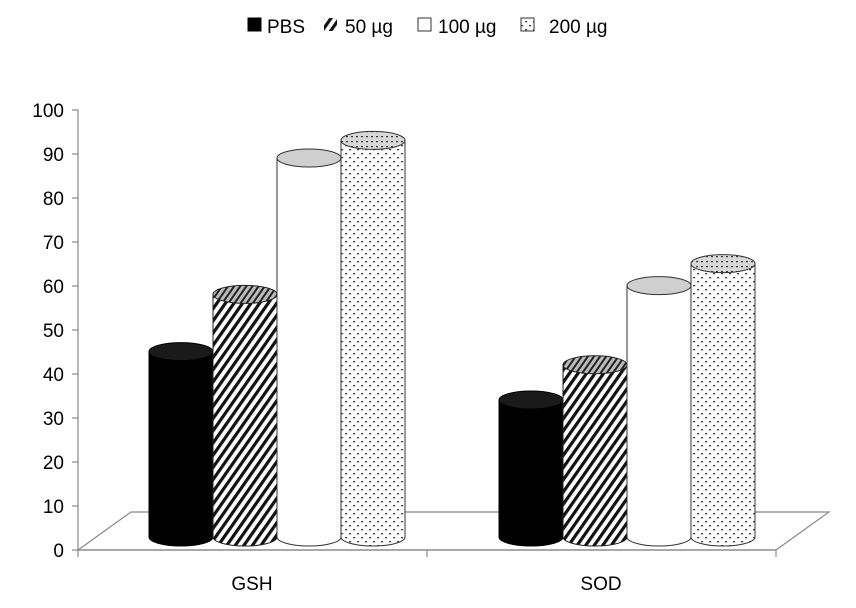 Image resolution: width=856 pixels, height=608 pixels. I want to click on legend-label: 50 µg, so click(369, 27).